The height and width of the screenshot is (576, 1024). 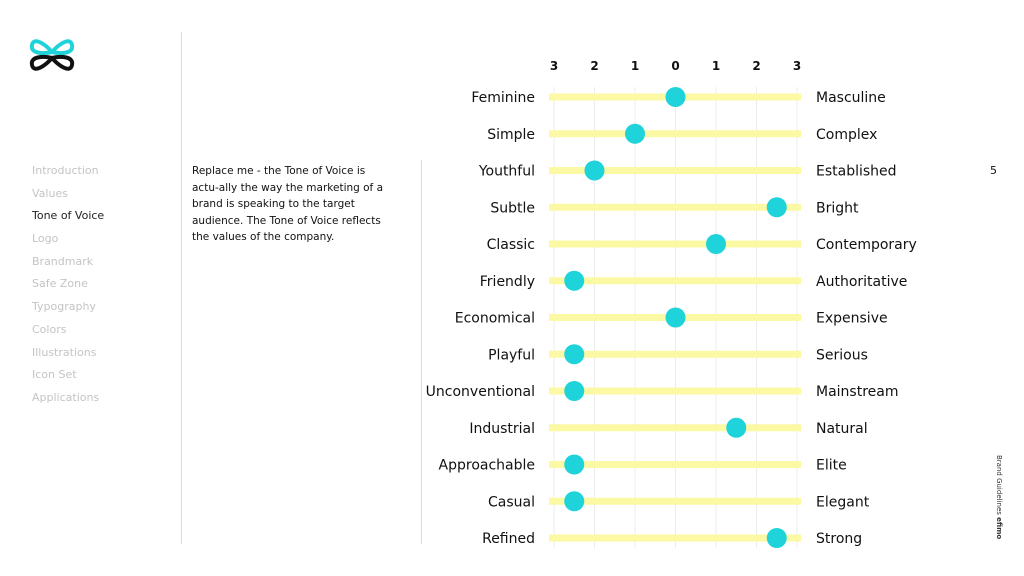 I want to click on trait-left-label: Playful, so click(x=511, y=355).